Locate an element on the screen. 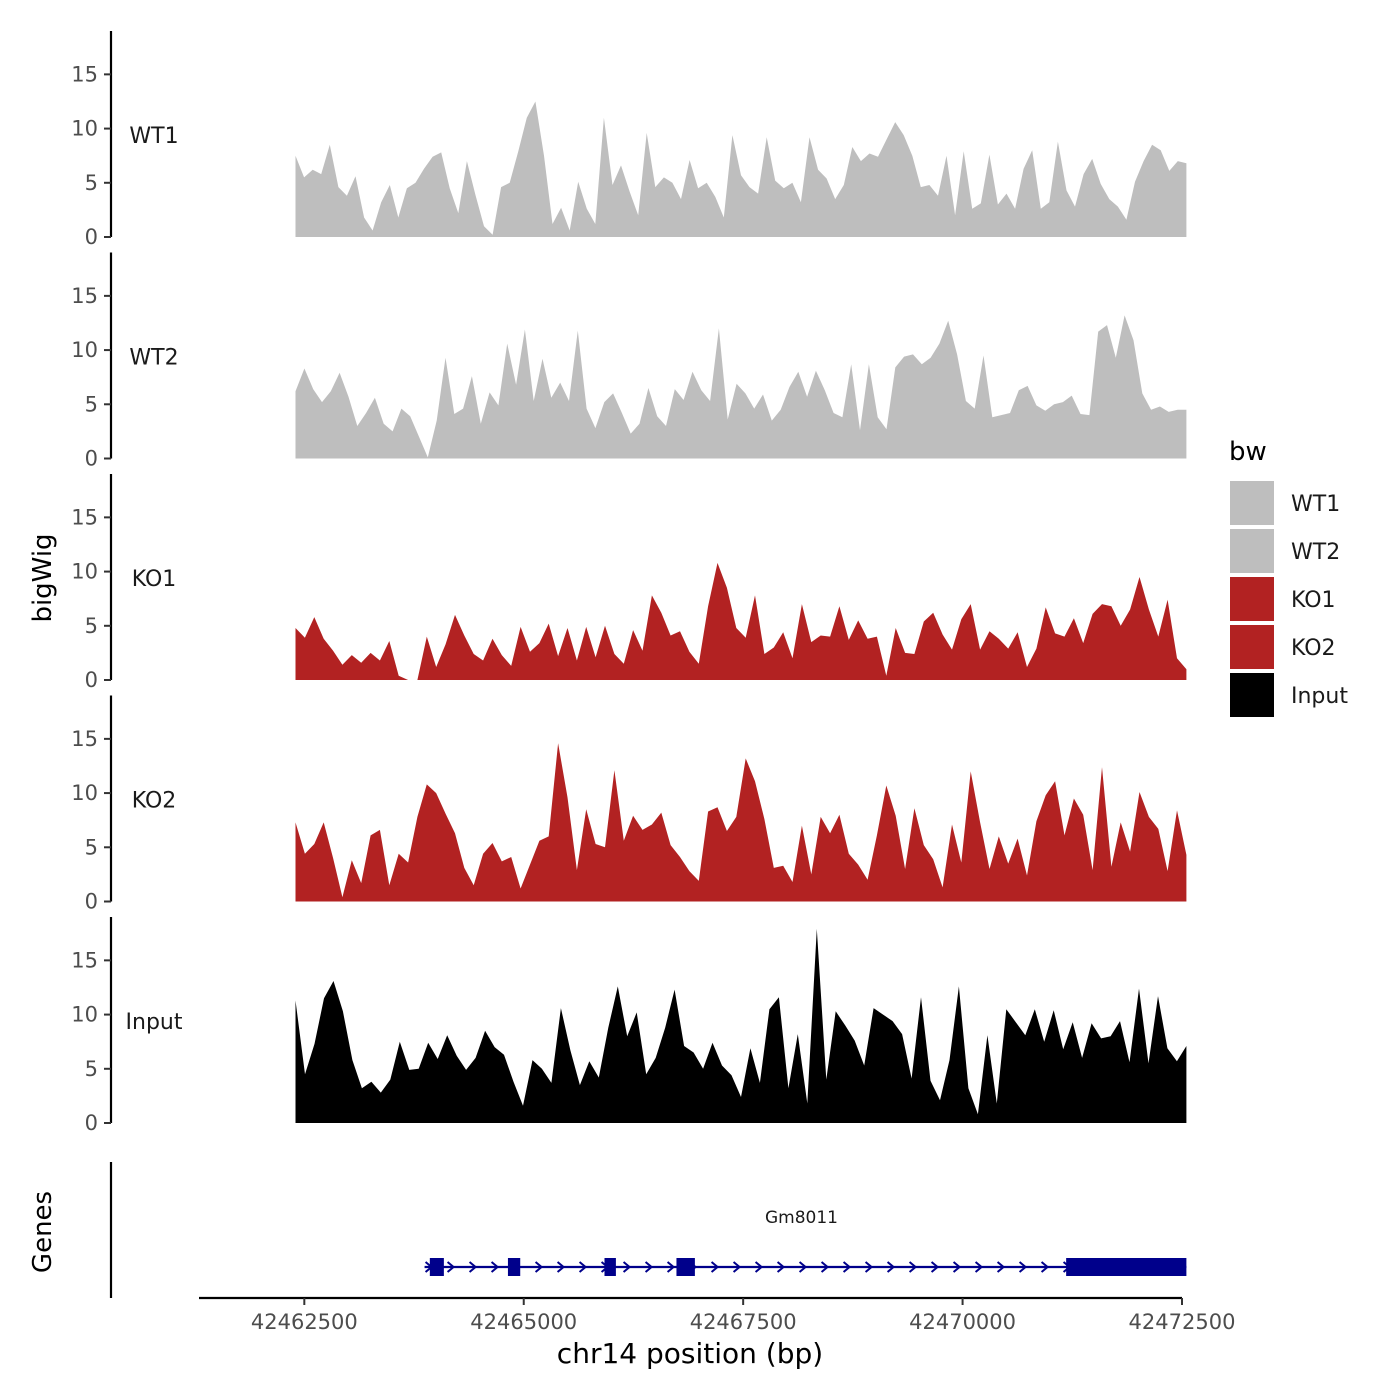  x-tick-label: 42470000 is located at coordinates (962, 1322).